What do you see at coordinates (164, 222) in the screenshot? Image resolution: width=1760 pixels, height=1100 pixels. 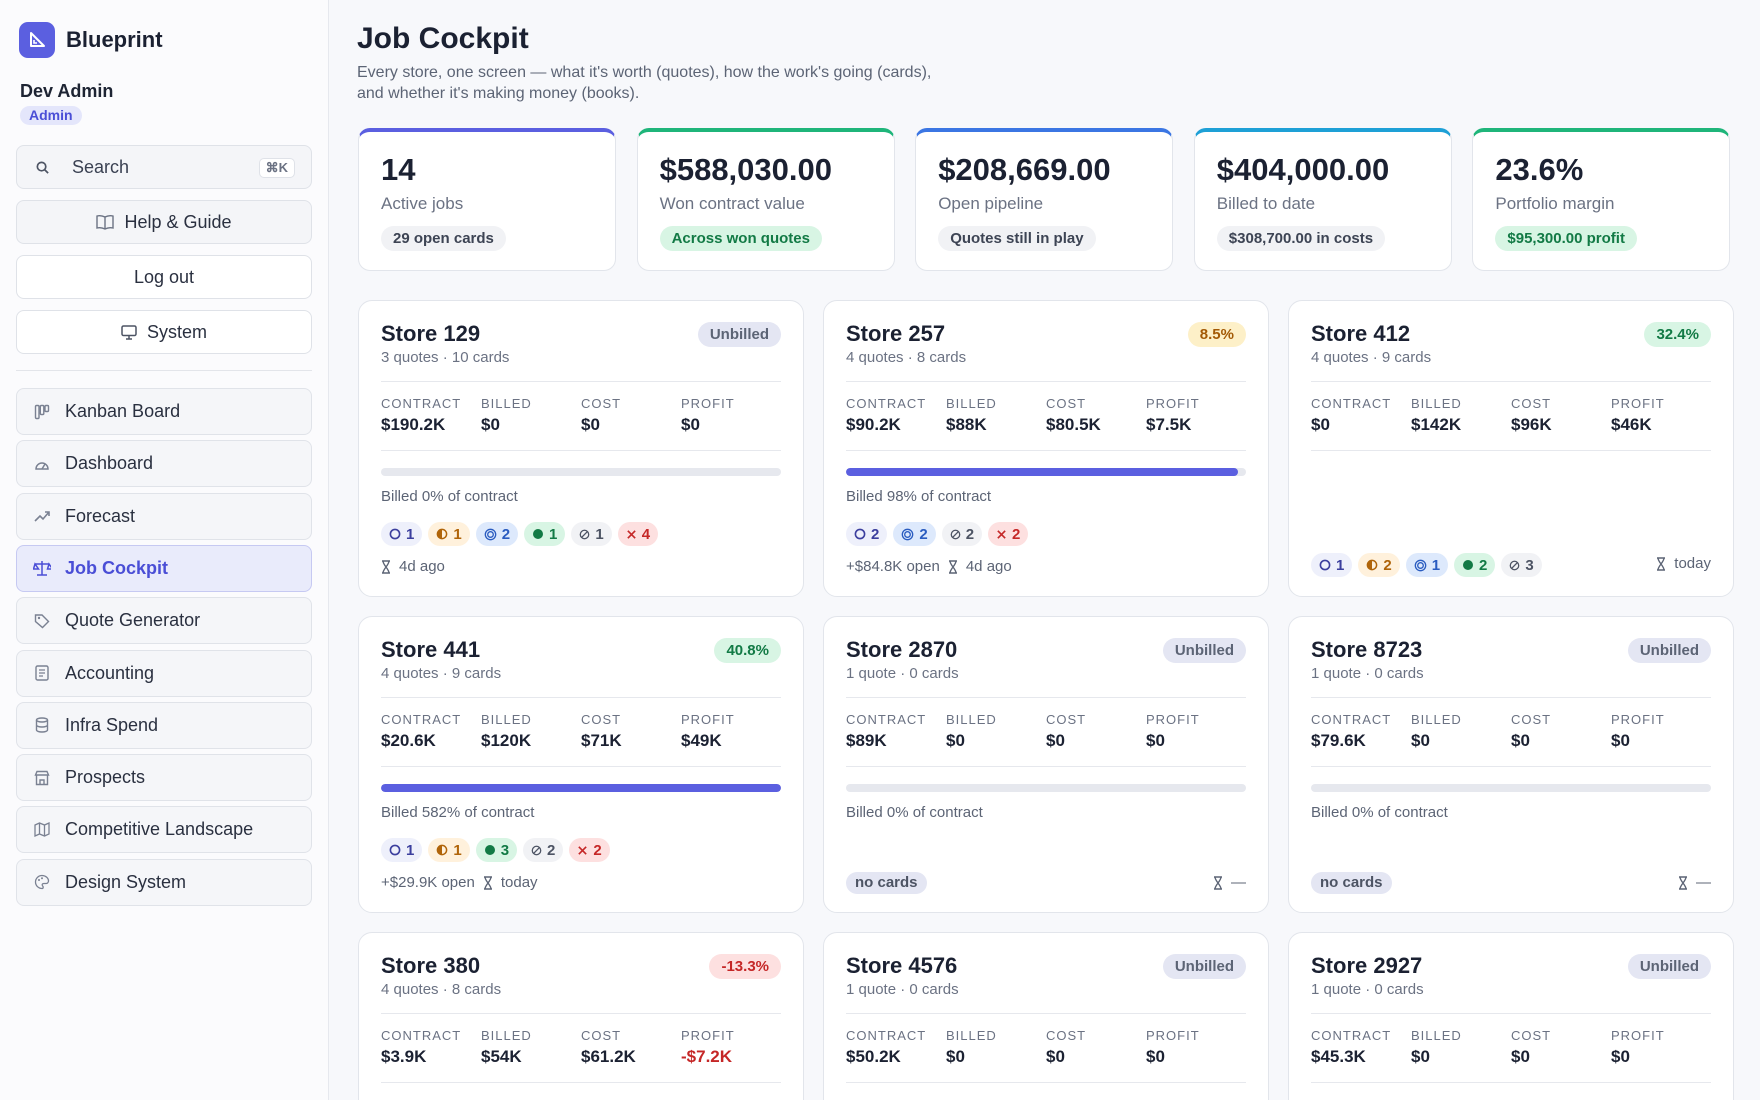 I see `help-guide-button: Help & Guide` at bounding box center [164, 222].